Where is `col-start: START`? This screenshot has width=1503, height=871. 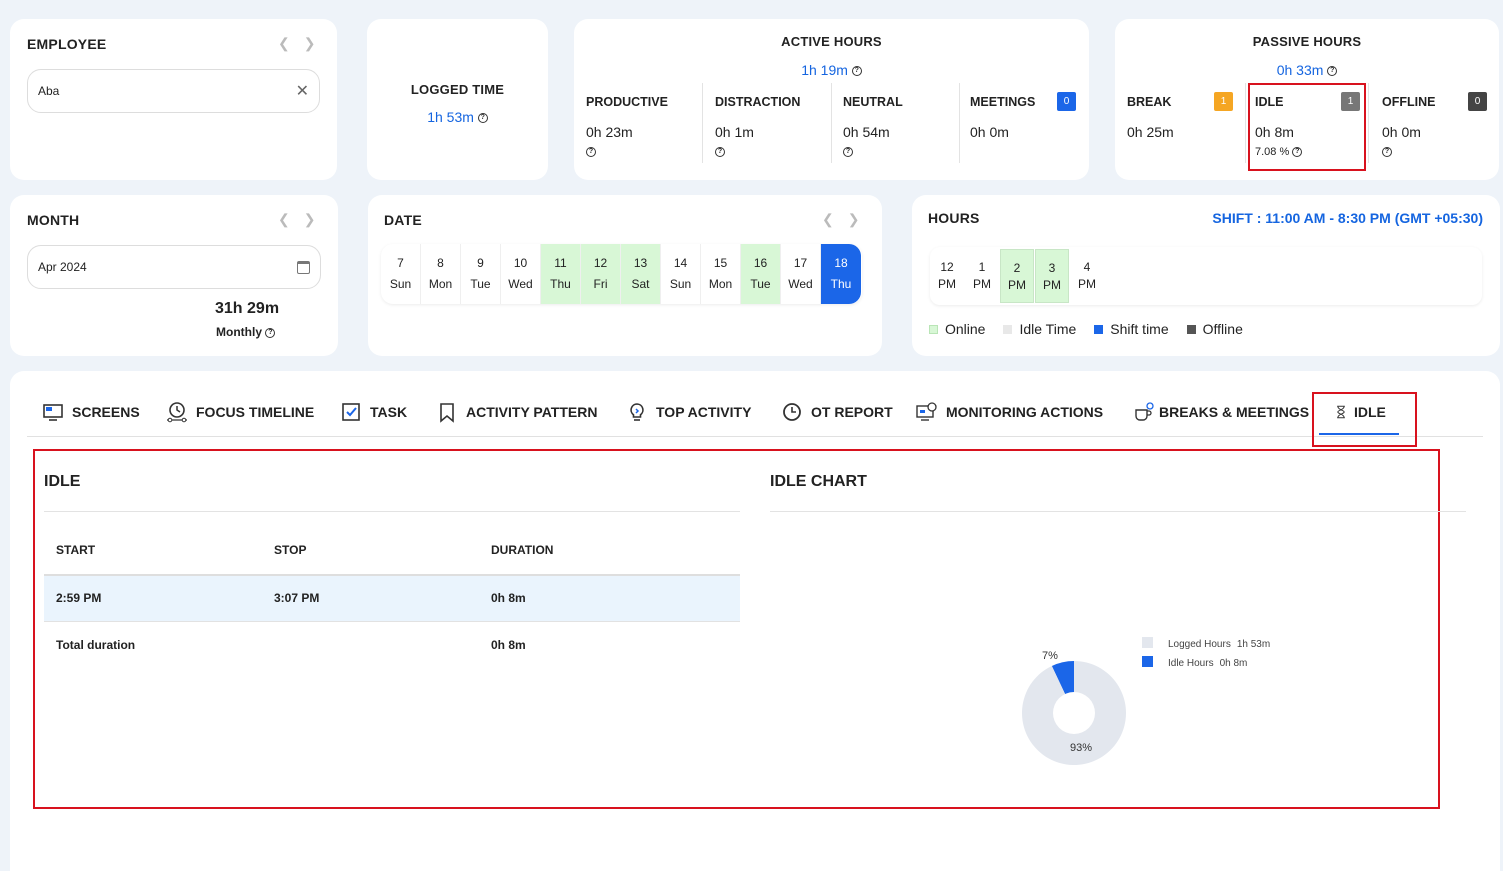 col-start: START is located at coordinates (76, 550).